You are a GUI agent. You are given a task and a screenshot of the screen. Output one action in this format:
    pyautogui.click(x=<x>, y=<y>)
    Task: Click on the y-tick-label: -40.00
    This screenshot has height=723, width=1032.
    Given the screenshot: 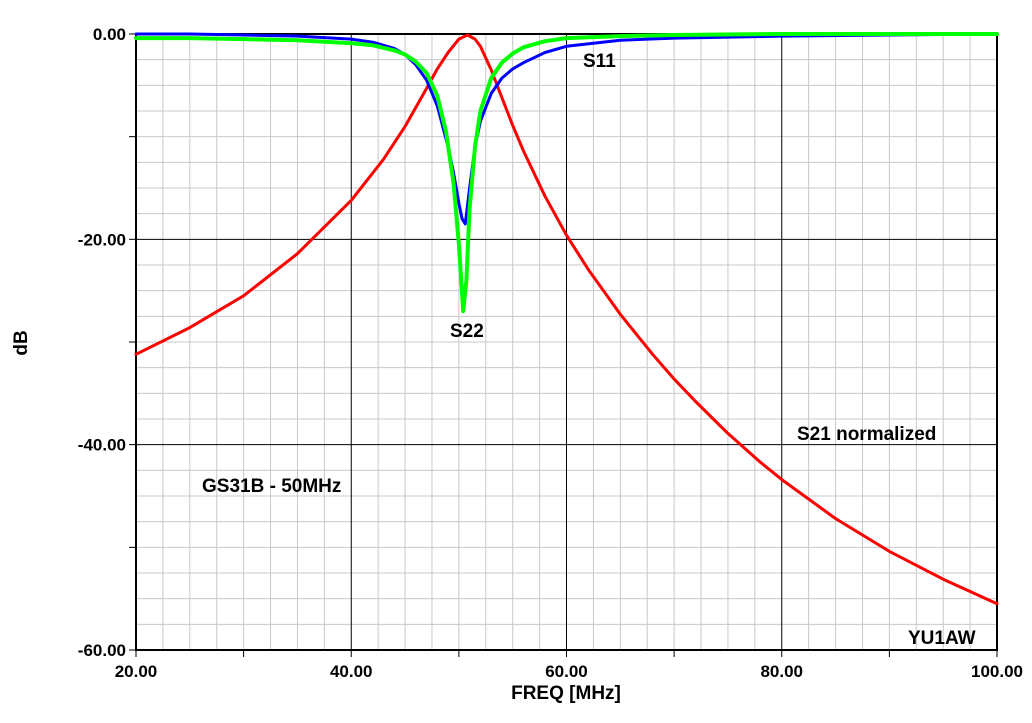 What is the action you would take?
    pyautogui.click(x=102, y=445)
    